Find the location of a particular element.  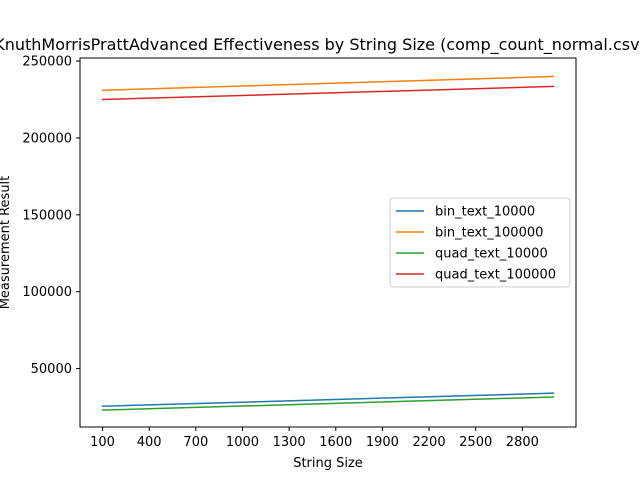

legend-label: quad_text_10000 is located at coordinates (491, 254).